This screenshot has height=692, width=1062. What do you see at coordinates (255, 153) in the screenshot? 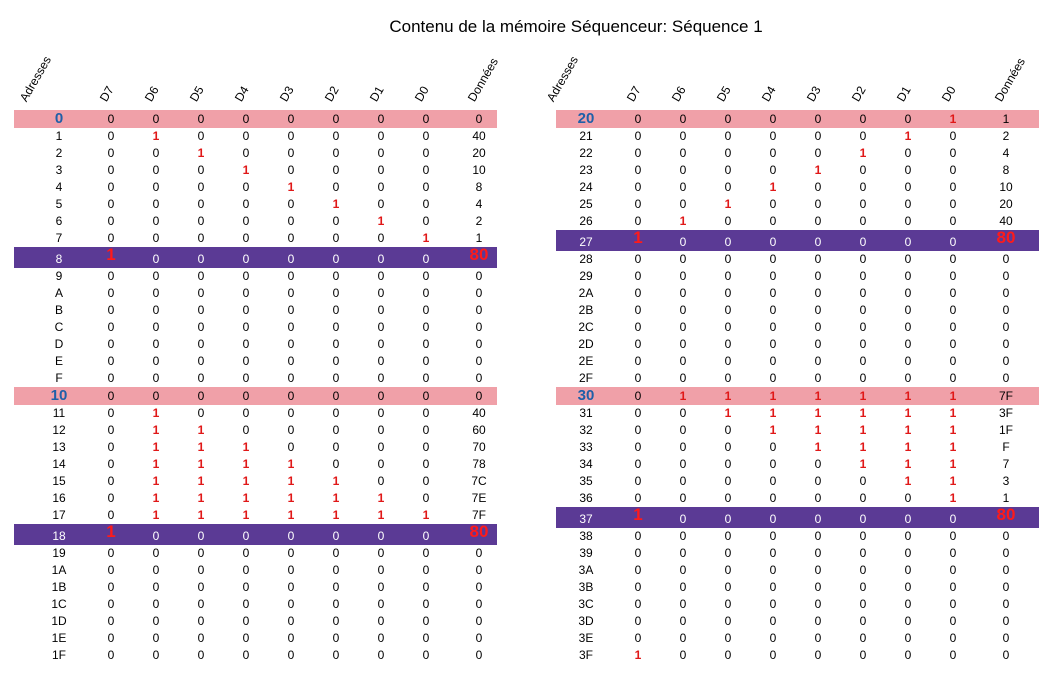
I see `table-row: 2 0 0 1 0 0 0 0 0 20` at bounding box center [255, 153].